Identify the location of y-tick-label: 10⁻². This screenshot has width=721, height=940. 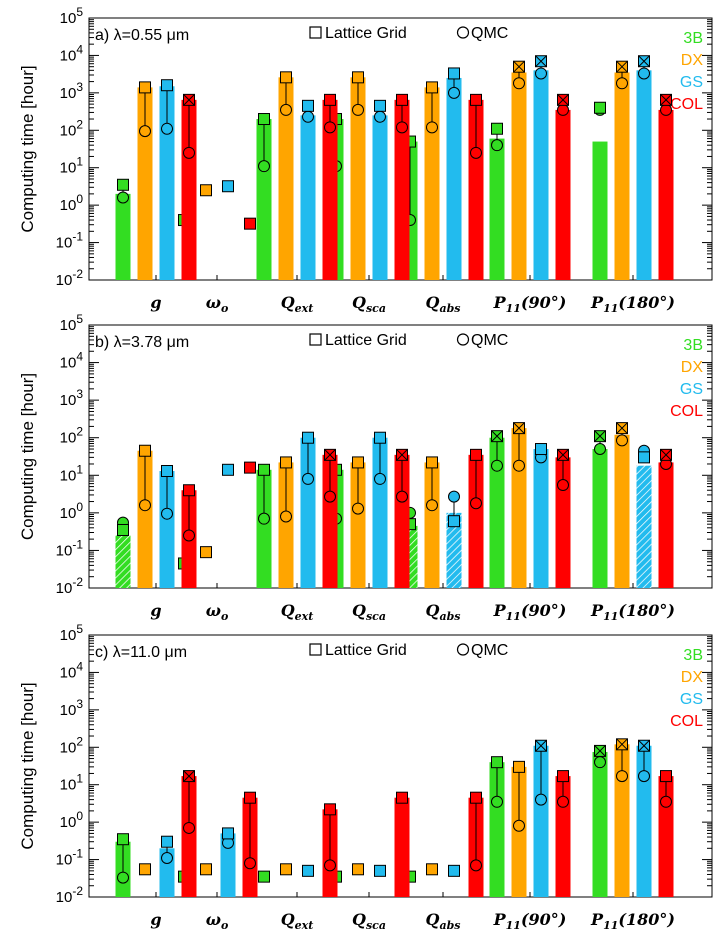
(70, 278).